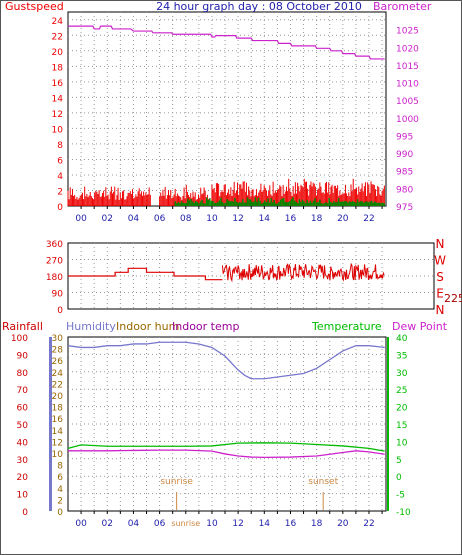  I want to click on temp-tick-label: -5, so click(400, 496).